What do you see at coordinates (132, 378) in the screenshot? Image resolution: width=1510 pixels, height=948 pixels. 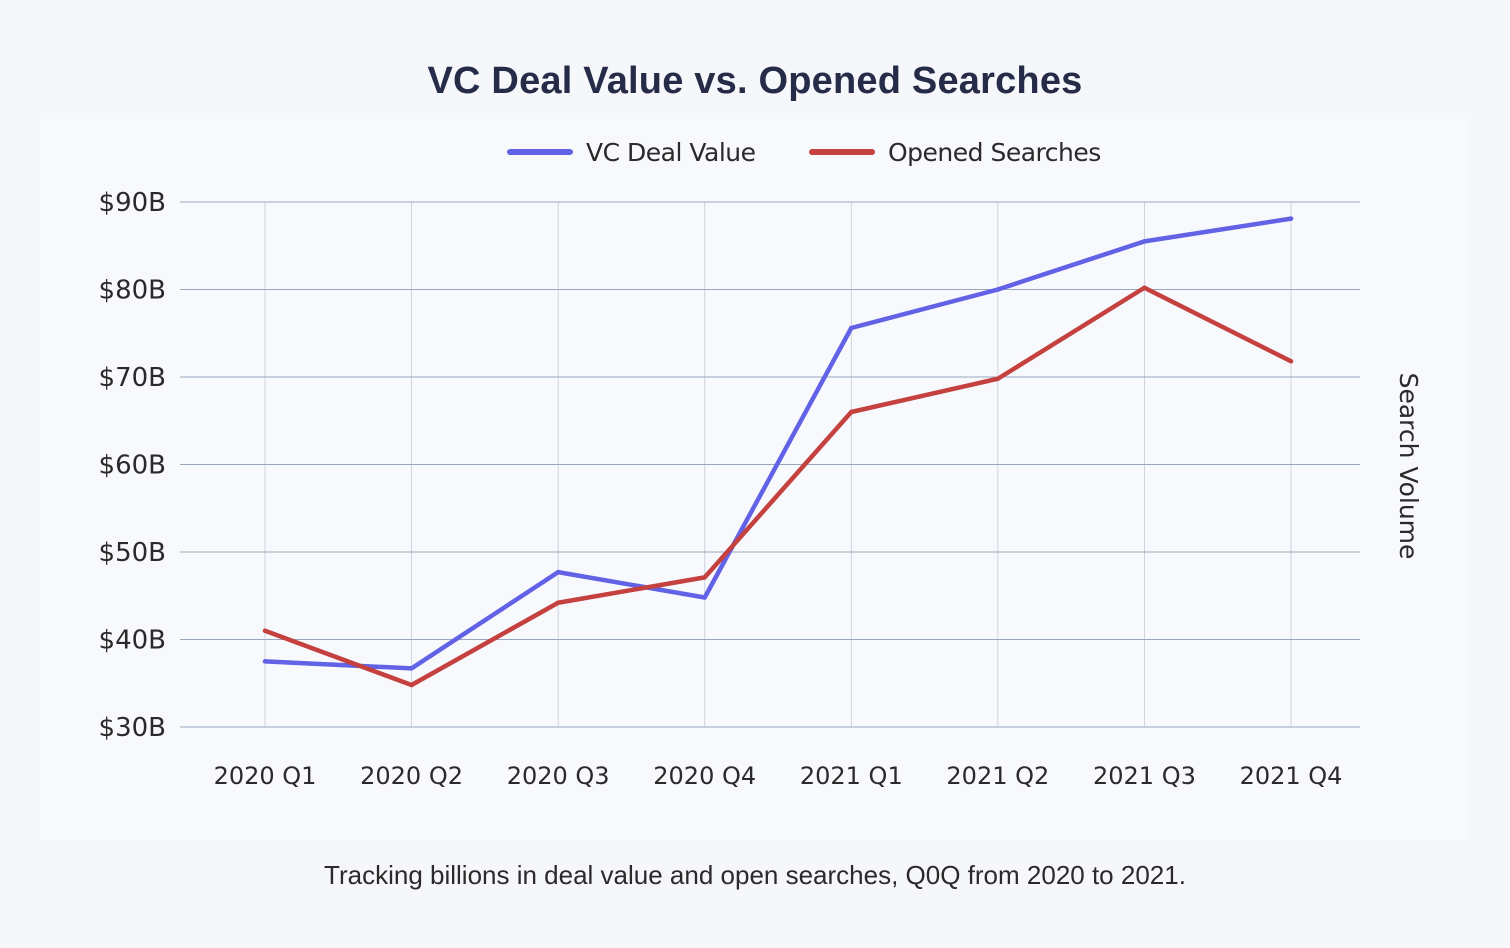 I see `y-tick-label: $70B` at bounding box center [132, 378].